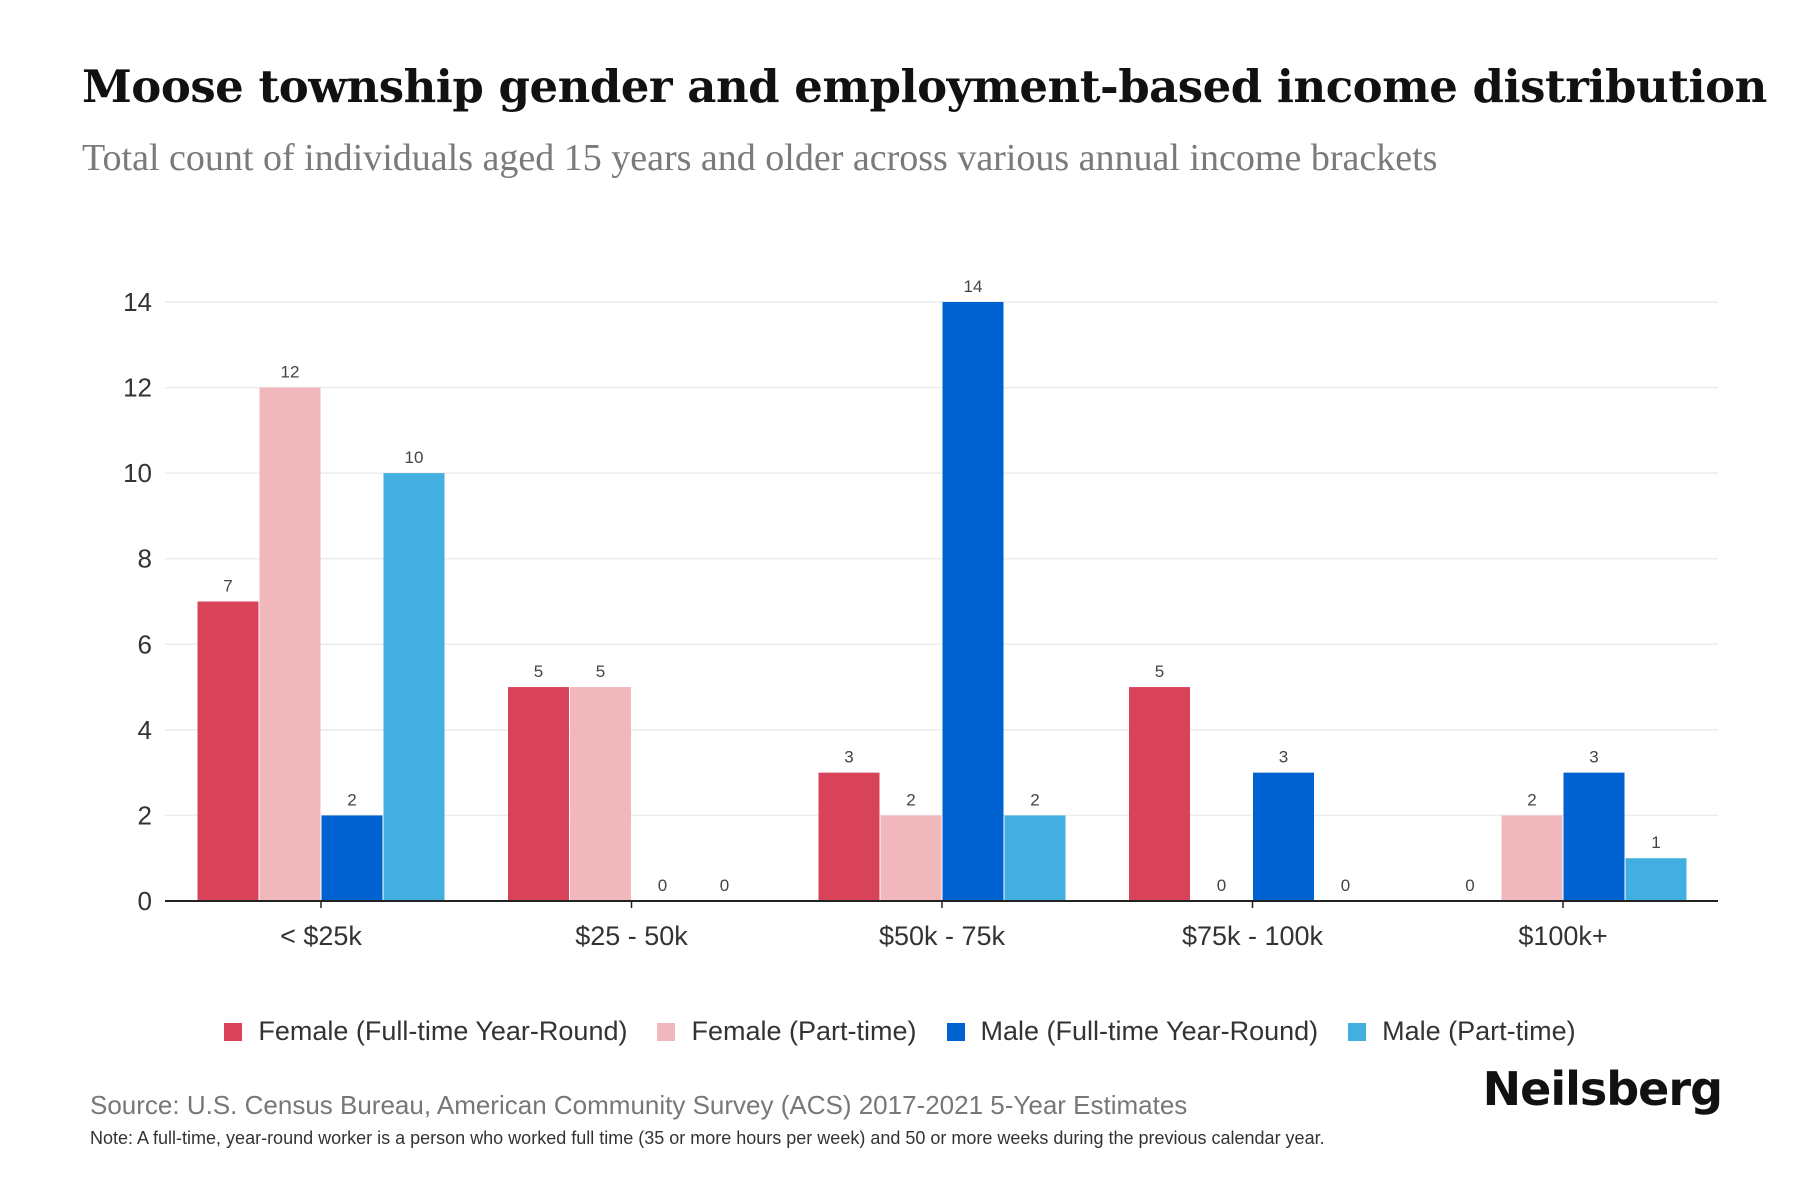 This screenshot has width=1800, height=1200. I want to click on data-label: 7, so click(227, 586).